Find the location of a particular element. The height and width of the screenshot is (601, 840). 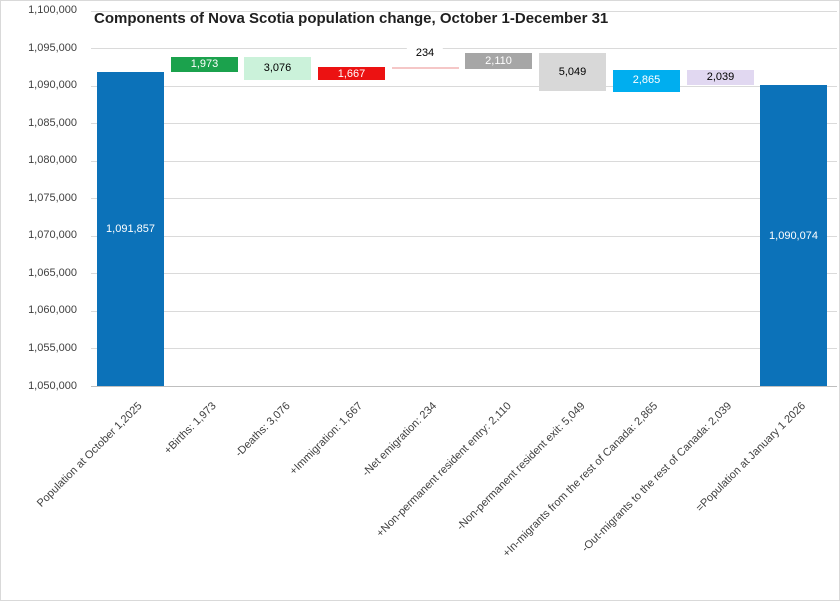

bar-data-label: 1,973 is located at coordinates (204, 64).